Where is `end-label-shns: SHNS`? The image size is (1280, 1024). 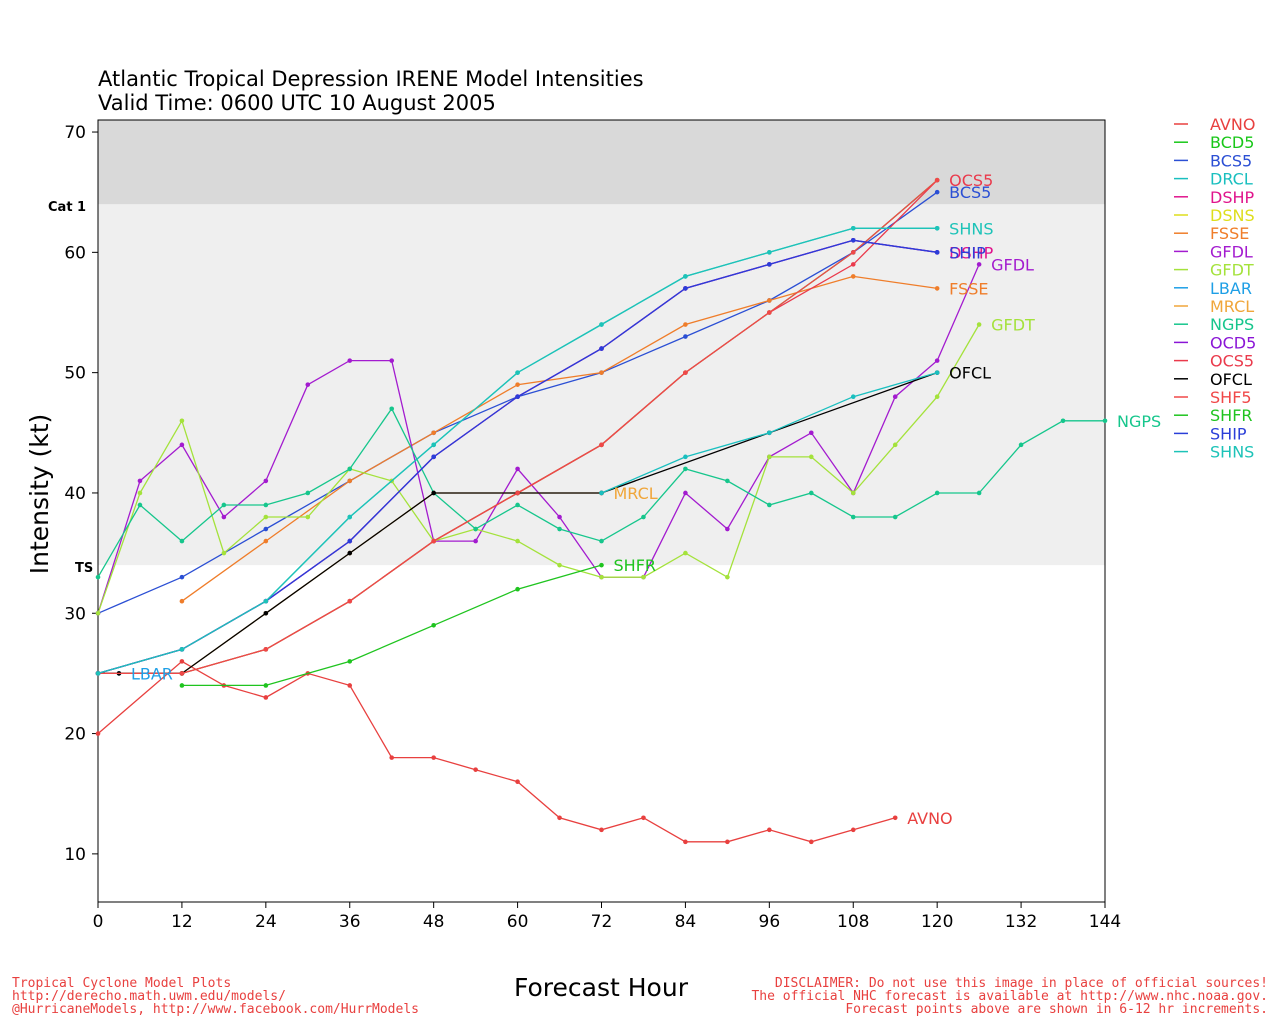 end-label-shns: SHNS is located at coordinates (971, 228).